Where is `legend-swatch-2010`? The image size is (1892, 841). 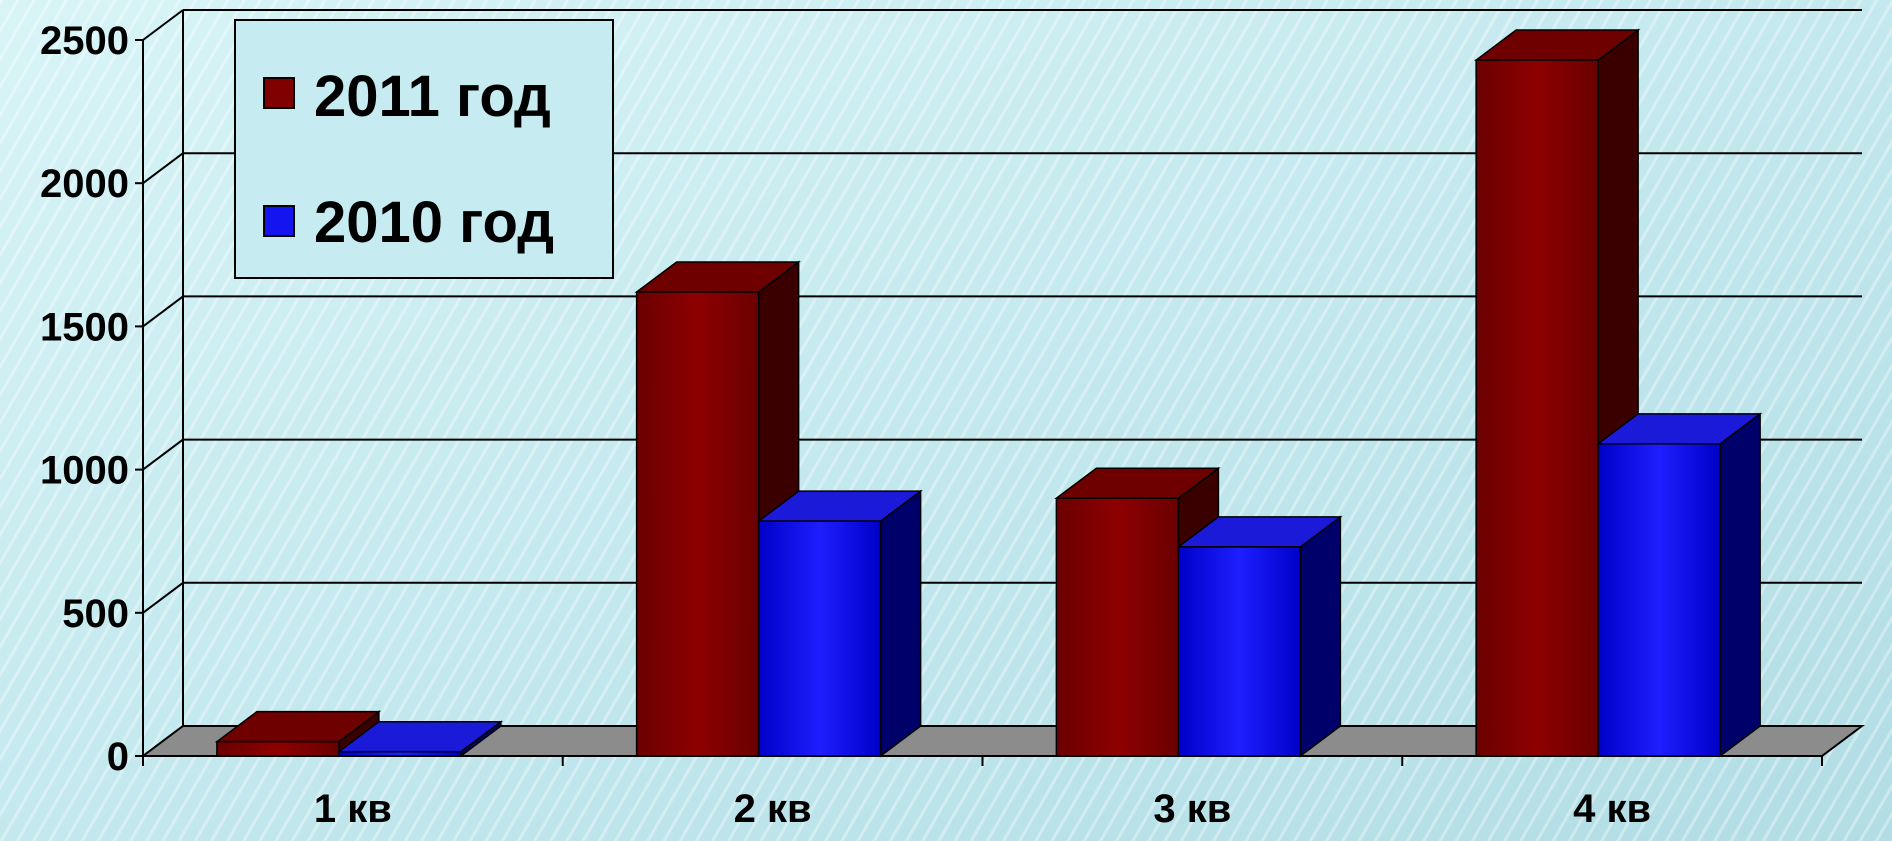
legend-swatch-2010 is located at coordinates (279, 221).